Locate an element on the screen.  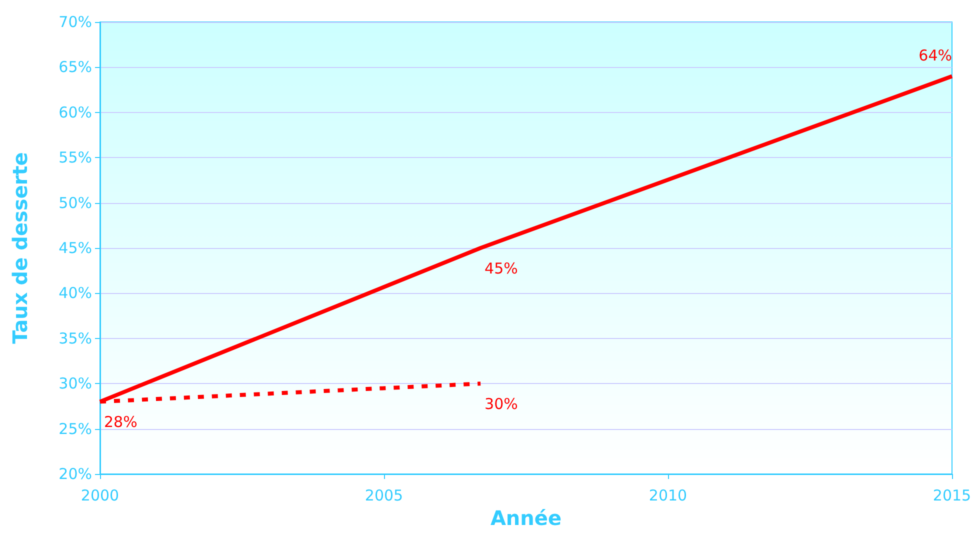
y-axis-title: Taux de desserte is located at coordinates (20, 248).